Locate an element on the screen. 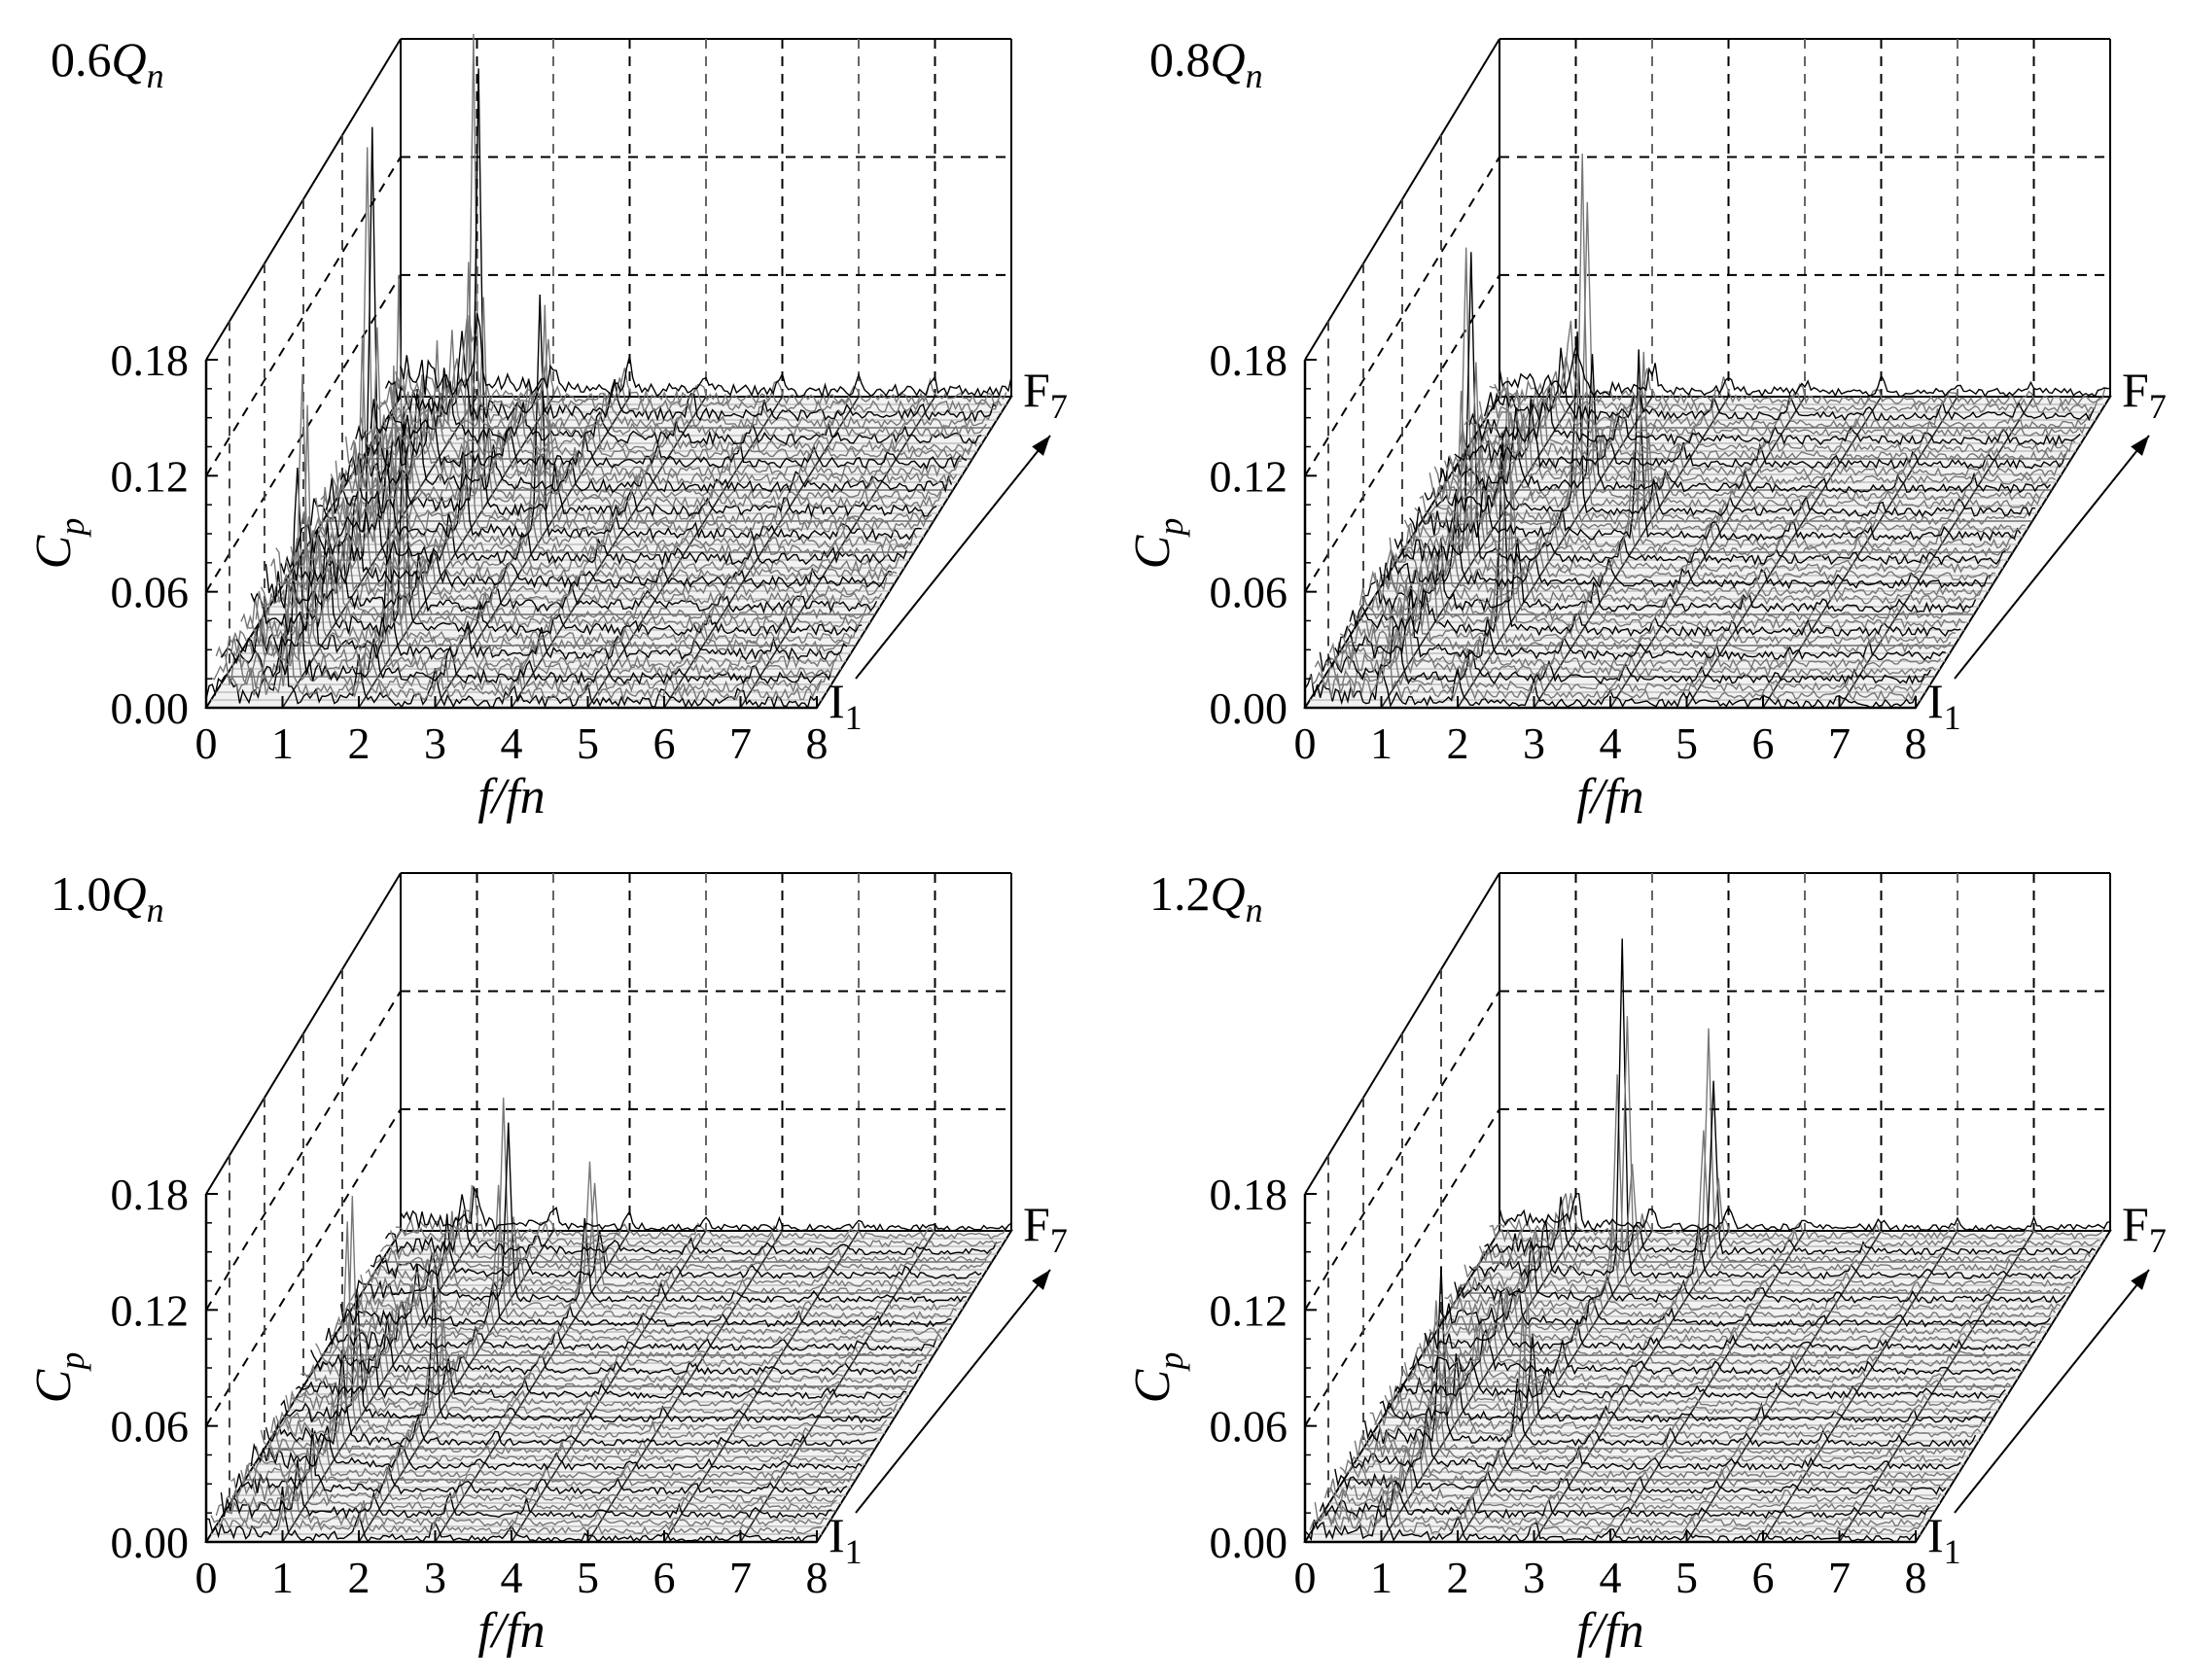 This screenshot has height=1680, width=2187. y-tick-label: 0.06 is located at coordinates (151, 1427).